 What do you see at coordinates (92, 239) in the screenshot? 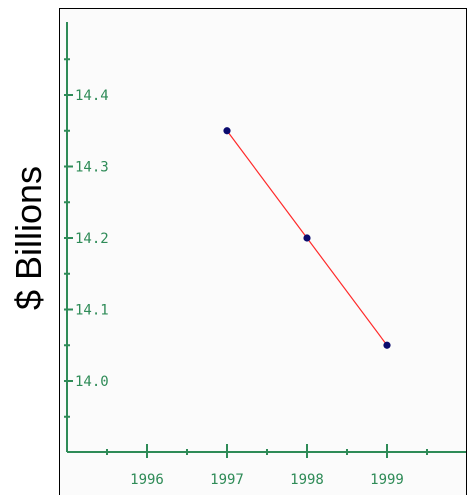
I see `y-tick-label: 14.2` at bounding box center [92, 239].